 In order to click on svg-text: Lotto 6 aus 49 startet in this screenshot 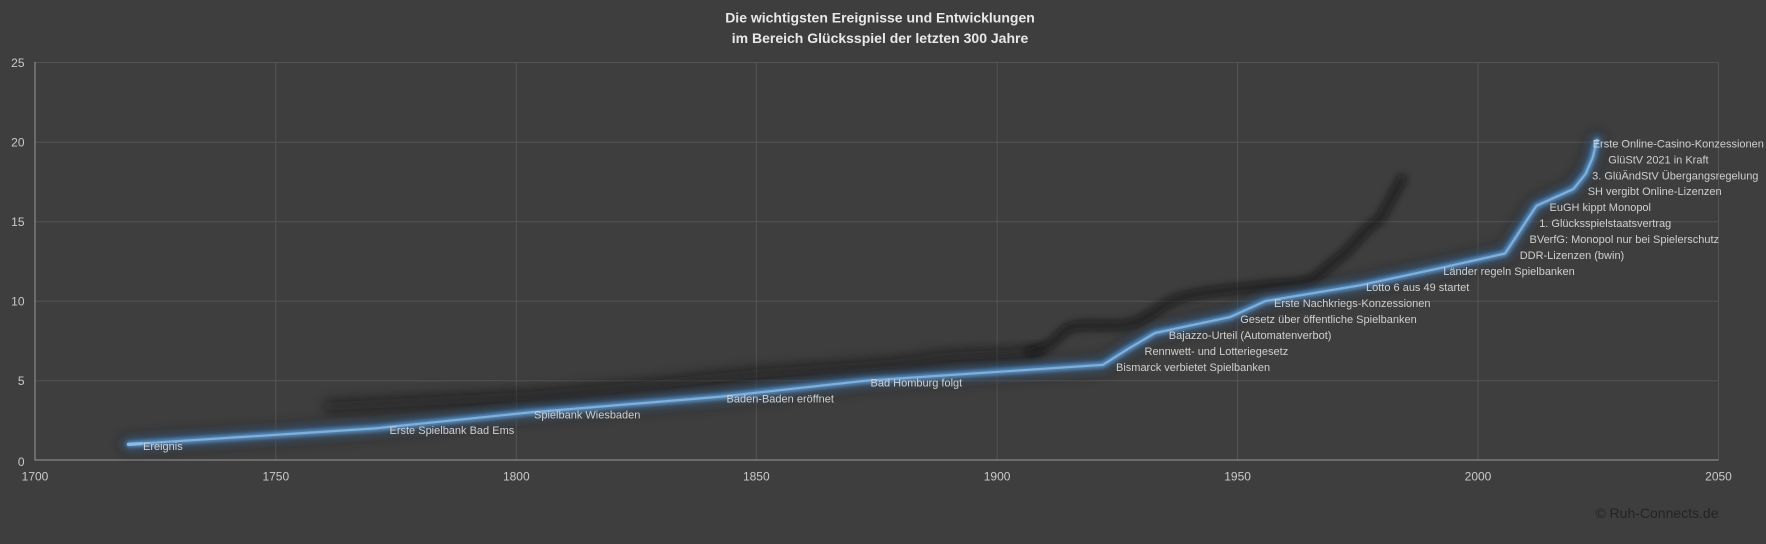, I will do `click(1417, 288)`.